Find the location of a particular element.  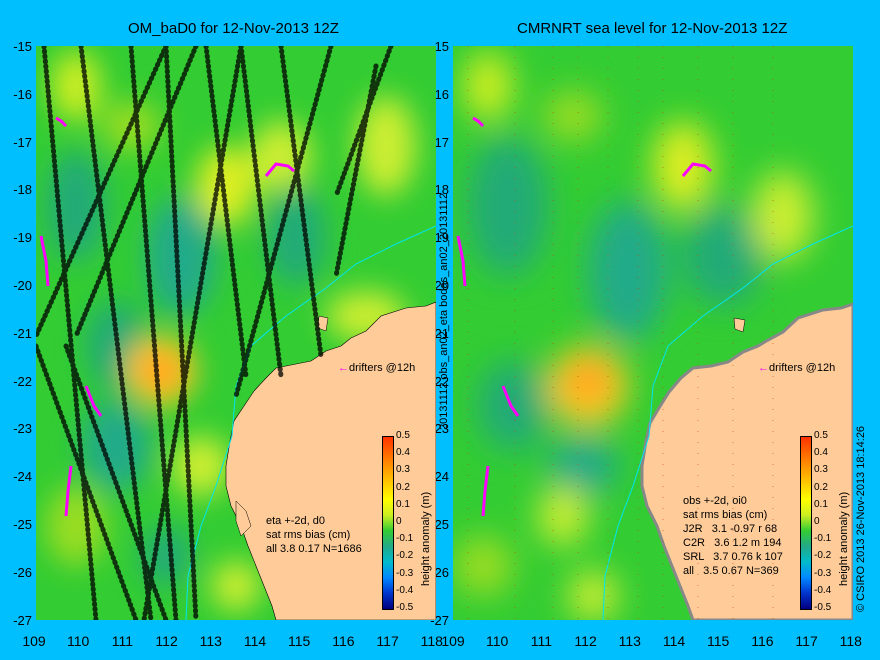

right-drifters-label: ←drifters @12h is located at coordinates (797, 368).